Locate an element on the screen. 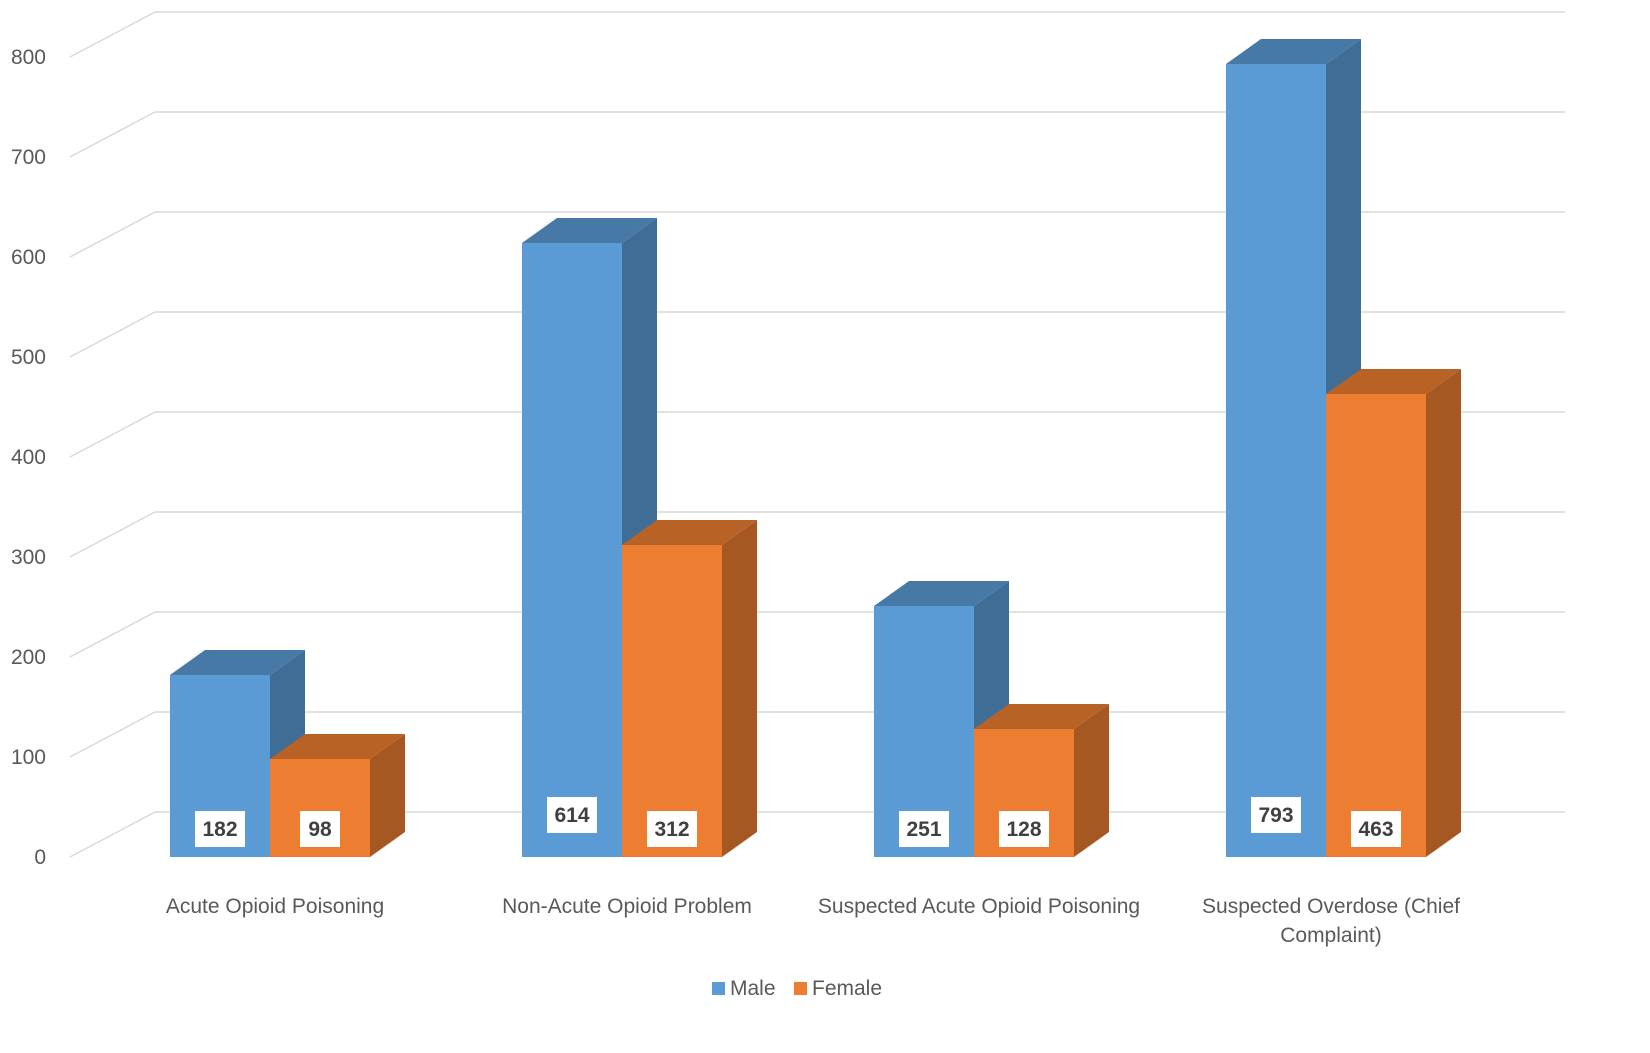  legend-label: Female is located at coordinates (847, 988).